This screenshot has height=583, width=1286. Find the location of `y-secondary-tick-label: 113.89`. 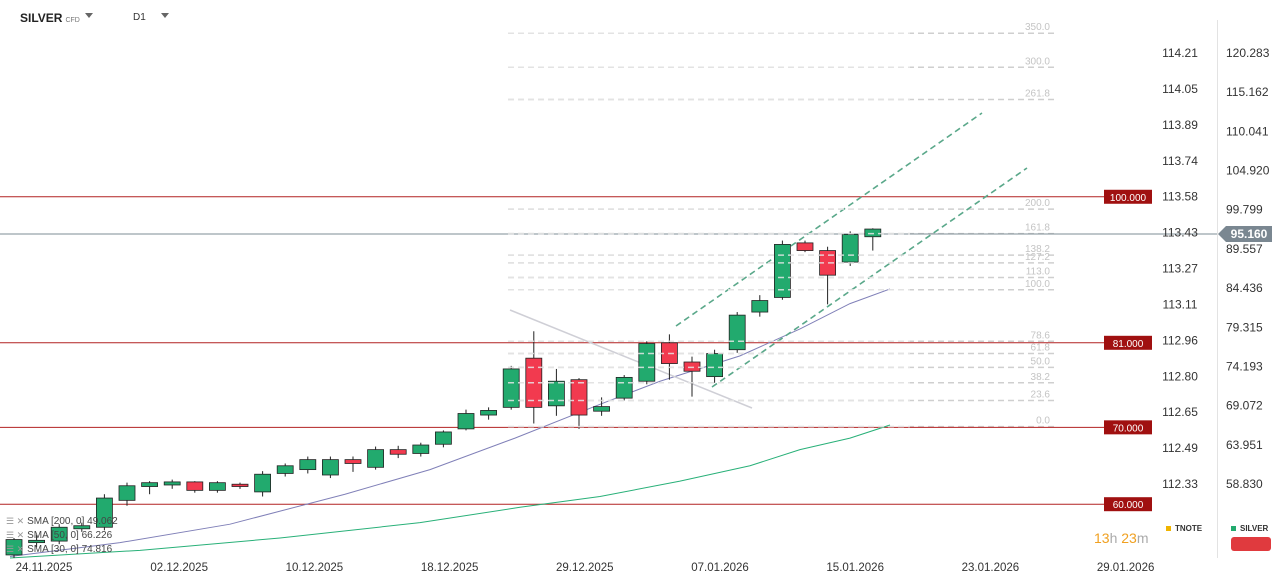

y-secondary-tick-label: 113.89 is located at coordinates (1180, 125).